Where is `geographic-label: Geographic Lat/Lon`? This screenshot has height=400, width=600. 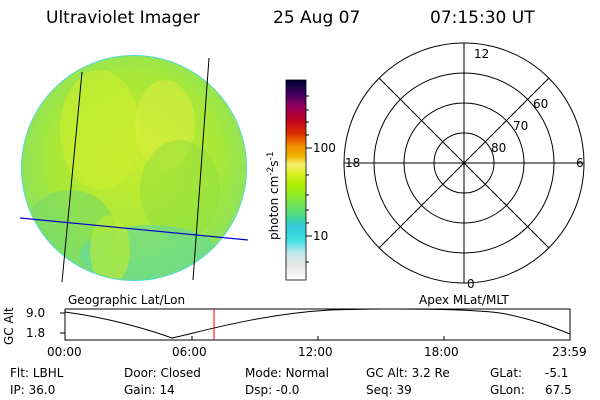
geographic-label: Geographic Lat/Lon is located at coordinates (127, 300).